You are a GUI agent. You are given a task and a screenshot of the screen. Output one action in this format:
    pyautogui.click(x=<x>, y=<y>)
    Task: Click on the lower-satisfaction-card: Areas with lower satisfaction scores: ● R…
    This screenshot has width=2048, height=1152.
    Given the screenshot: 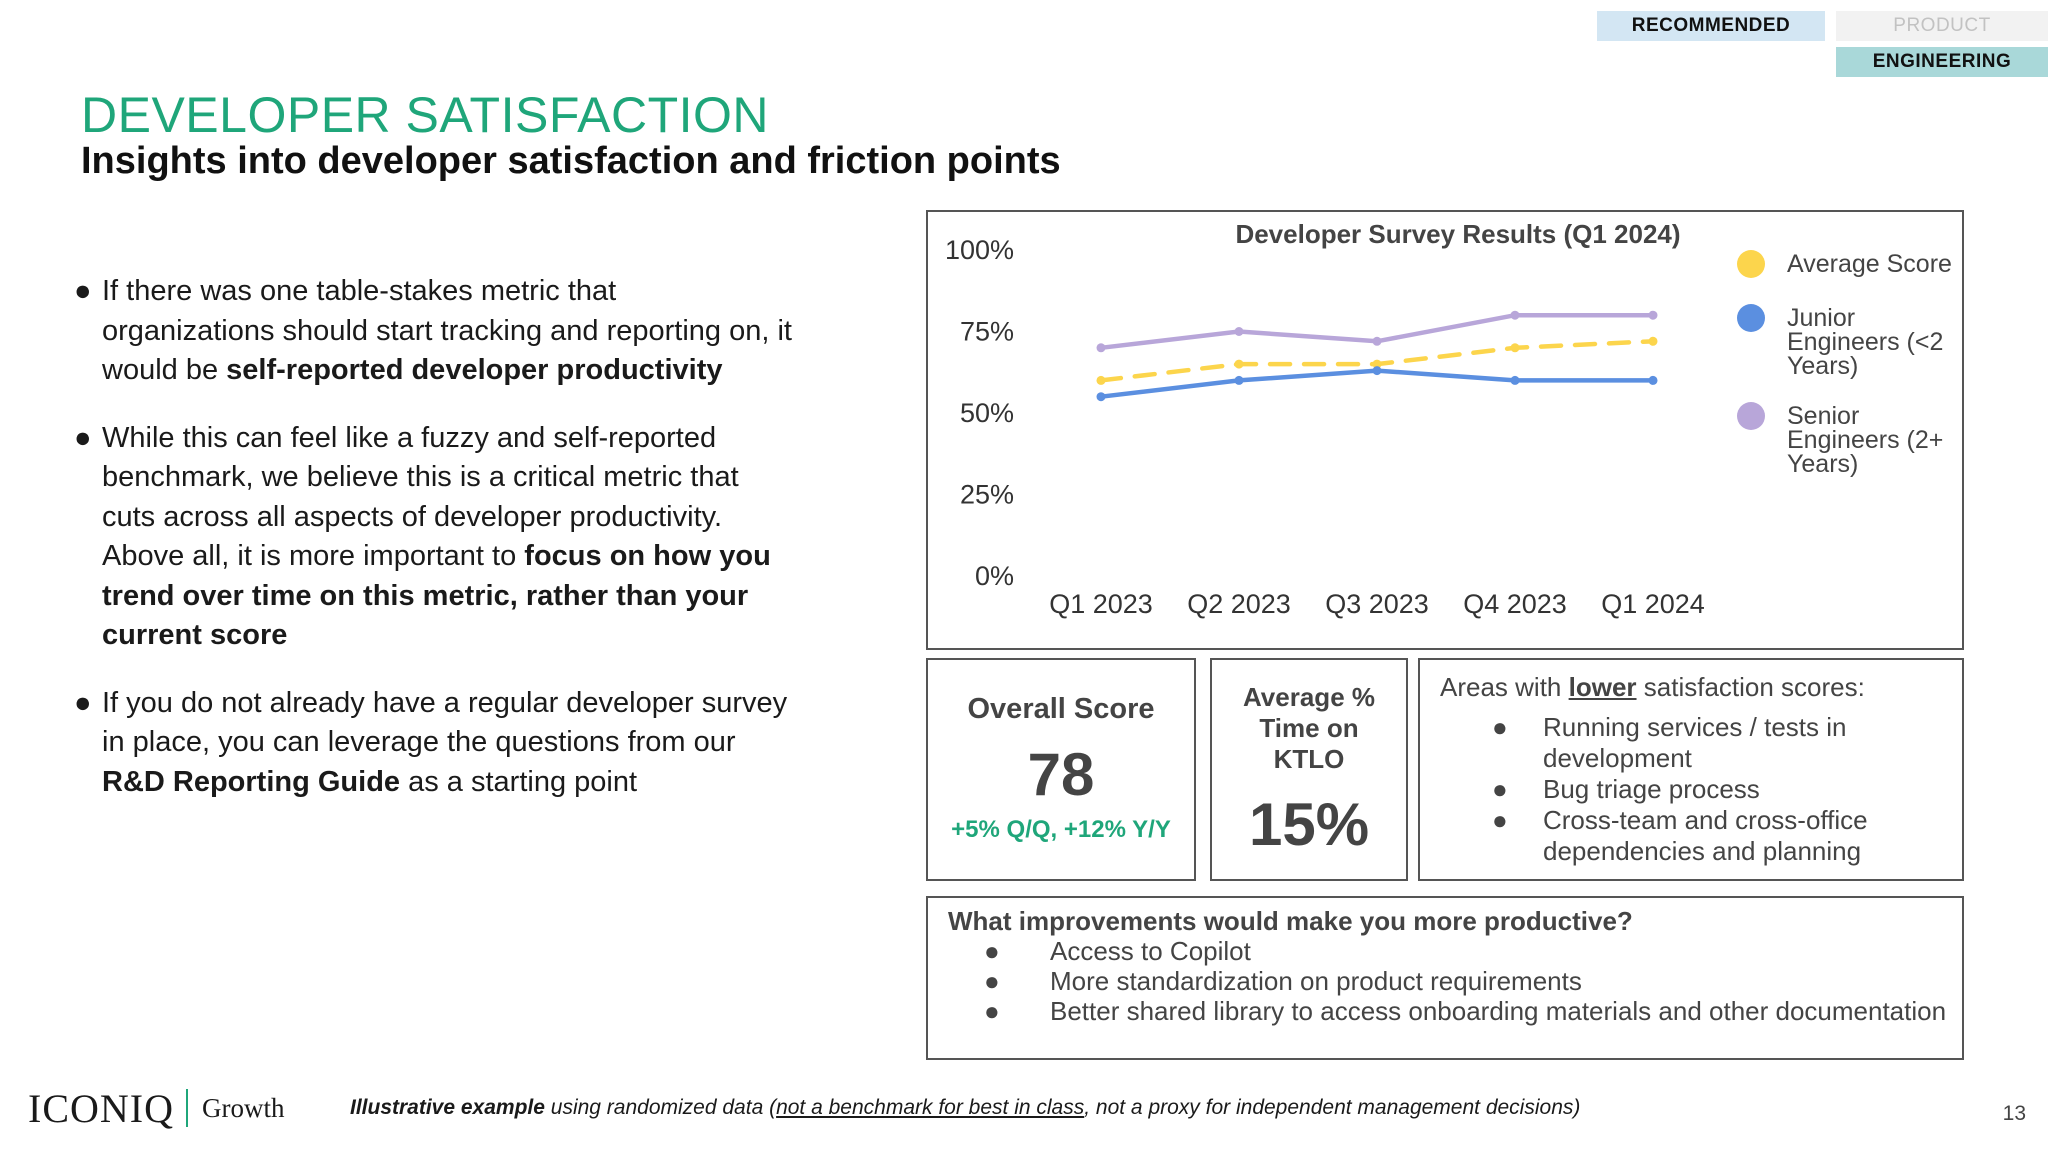 What is the action you would take?
    pyautogui.click(x=1691, y=769)
    